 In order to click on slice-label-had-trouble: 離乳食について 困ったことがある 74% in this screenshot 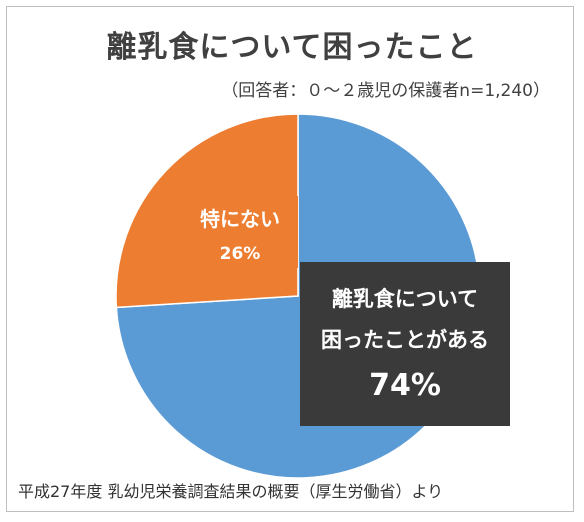, I will do `click(405, 344)`.